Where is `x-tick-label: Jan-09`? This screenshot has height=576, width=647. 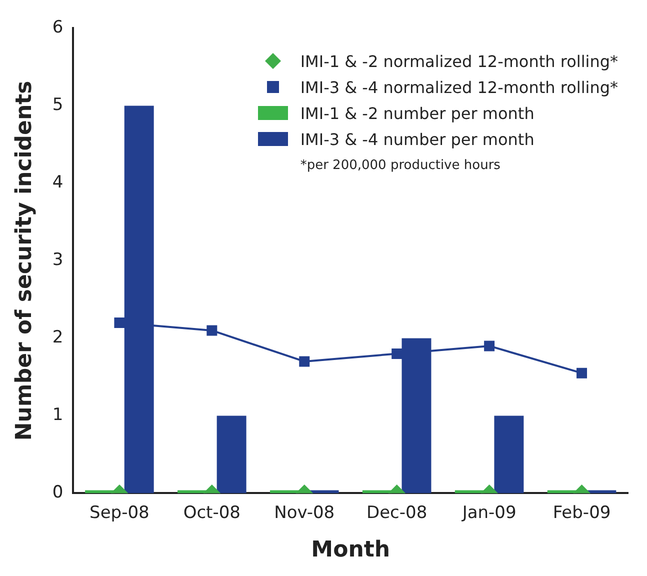 x-tick-label: Jan-09 is located at coordinates (488, 512).